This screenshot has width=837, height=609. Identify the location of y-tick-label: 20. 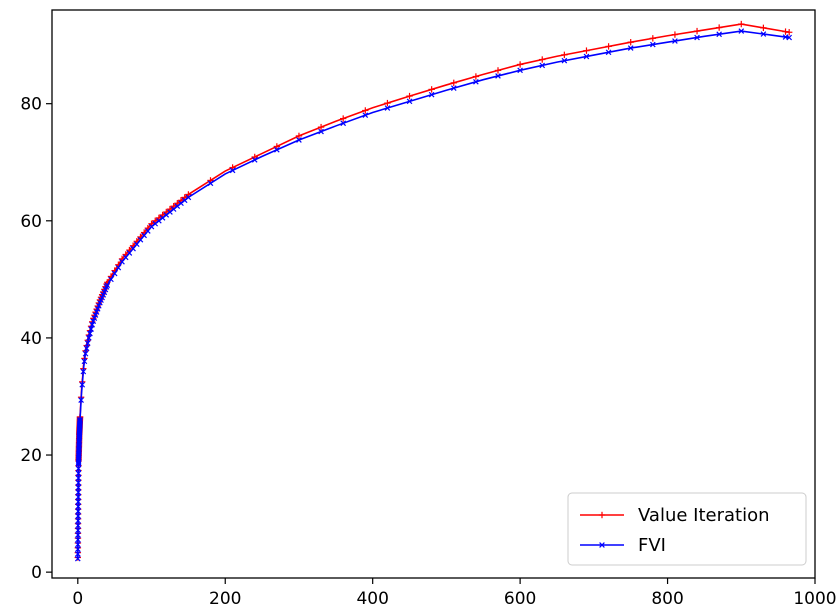
(31, 456).